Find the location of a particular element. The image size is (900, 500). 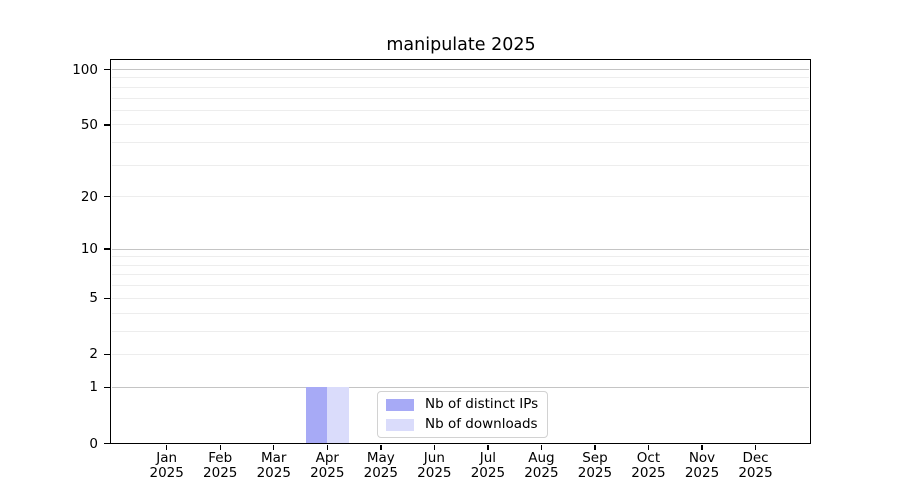

y-tick-label: 20 is located at coordinates (89, 196).